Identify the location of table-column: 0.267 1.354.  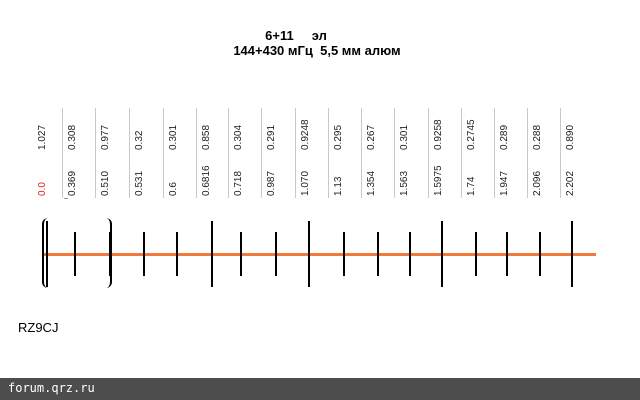
(373, 154).